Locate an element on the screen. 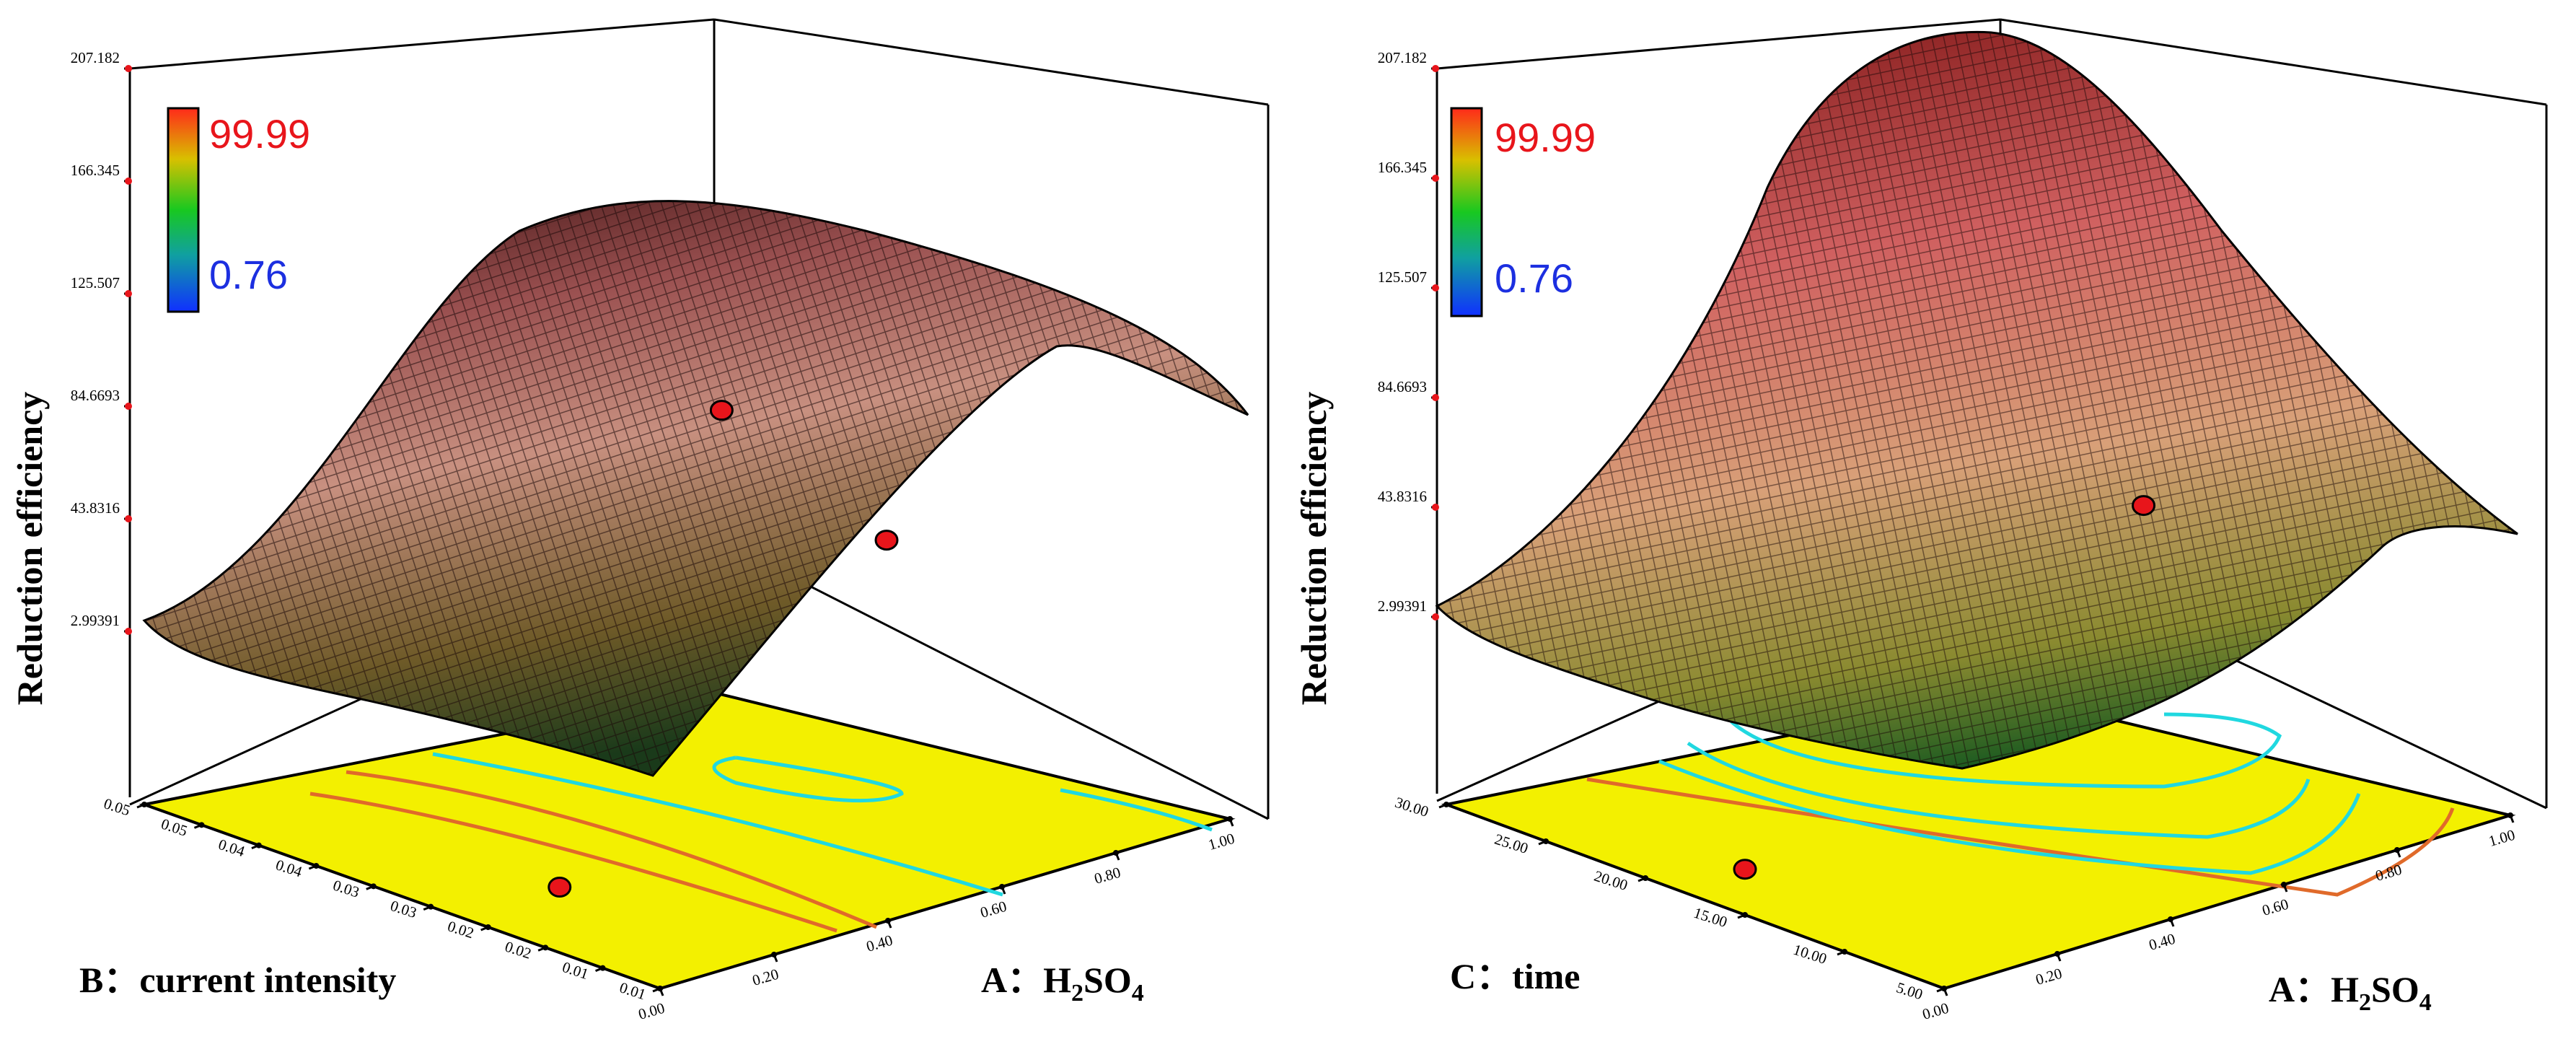 The width and height of the screenshot is (2576, 1039). y-tick-label: 0.05 is located at coordinates (117, 807).